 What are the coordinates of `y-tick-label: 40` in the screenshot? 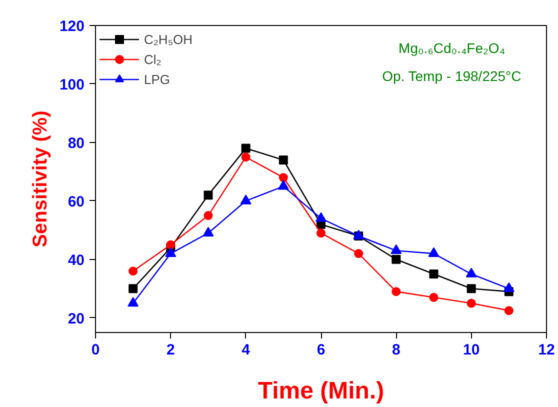 It's located at (76, 260).